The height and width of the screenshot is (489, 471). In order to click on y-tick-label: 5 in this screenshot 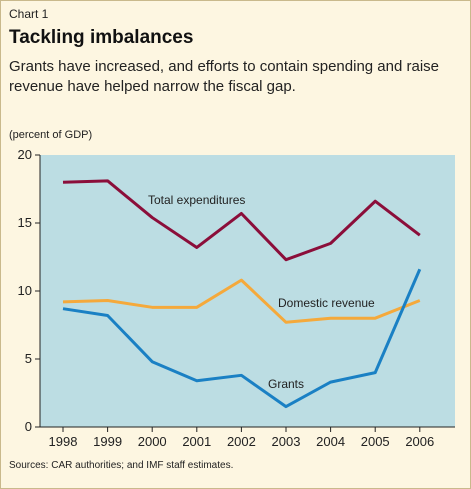, I will do `click(28, 358)`.